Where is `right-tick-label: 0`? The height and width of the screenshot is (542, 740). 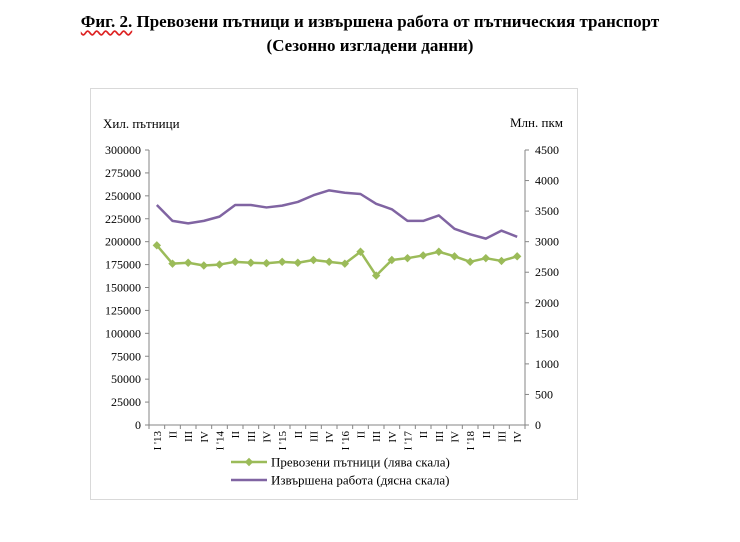
right-tick-label: 0 is located at coordinates (538, 425).